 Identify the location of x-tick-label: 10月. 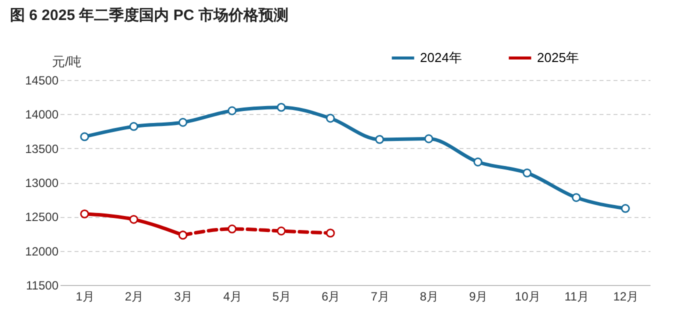
(527, 297).